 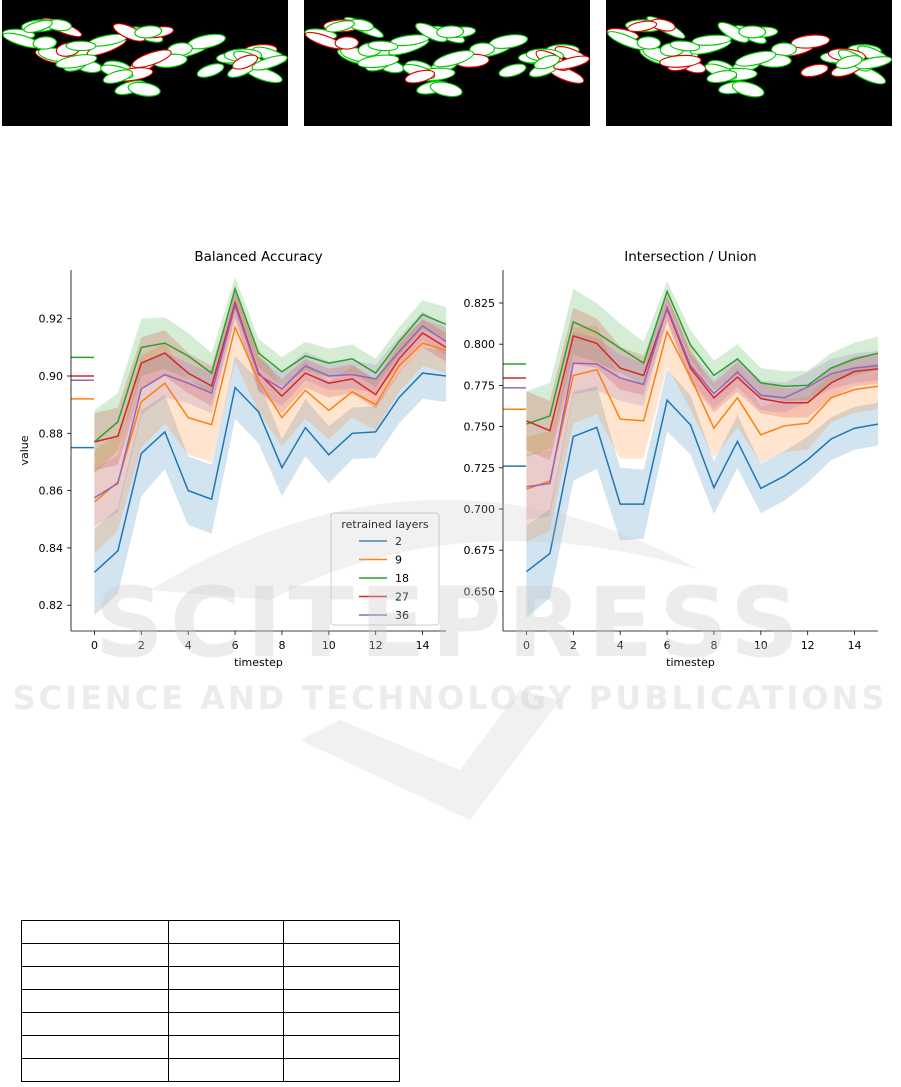 I want to click on y-tick-label: 0.775, so click(x=480, y=385).